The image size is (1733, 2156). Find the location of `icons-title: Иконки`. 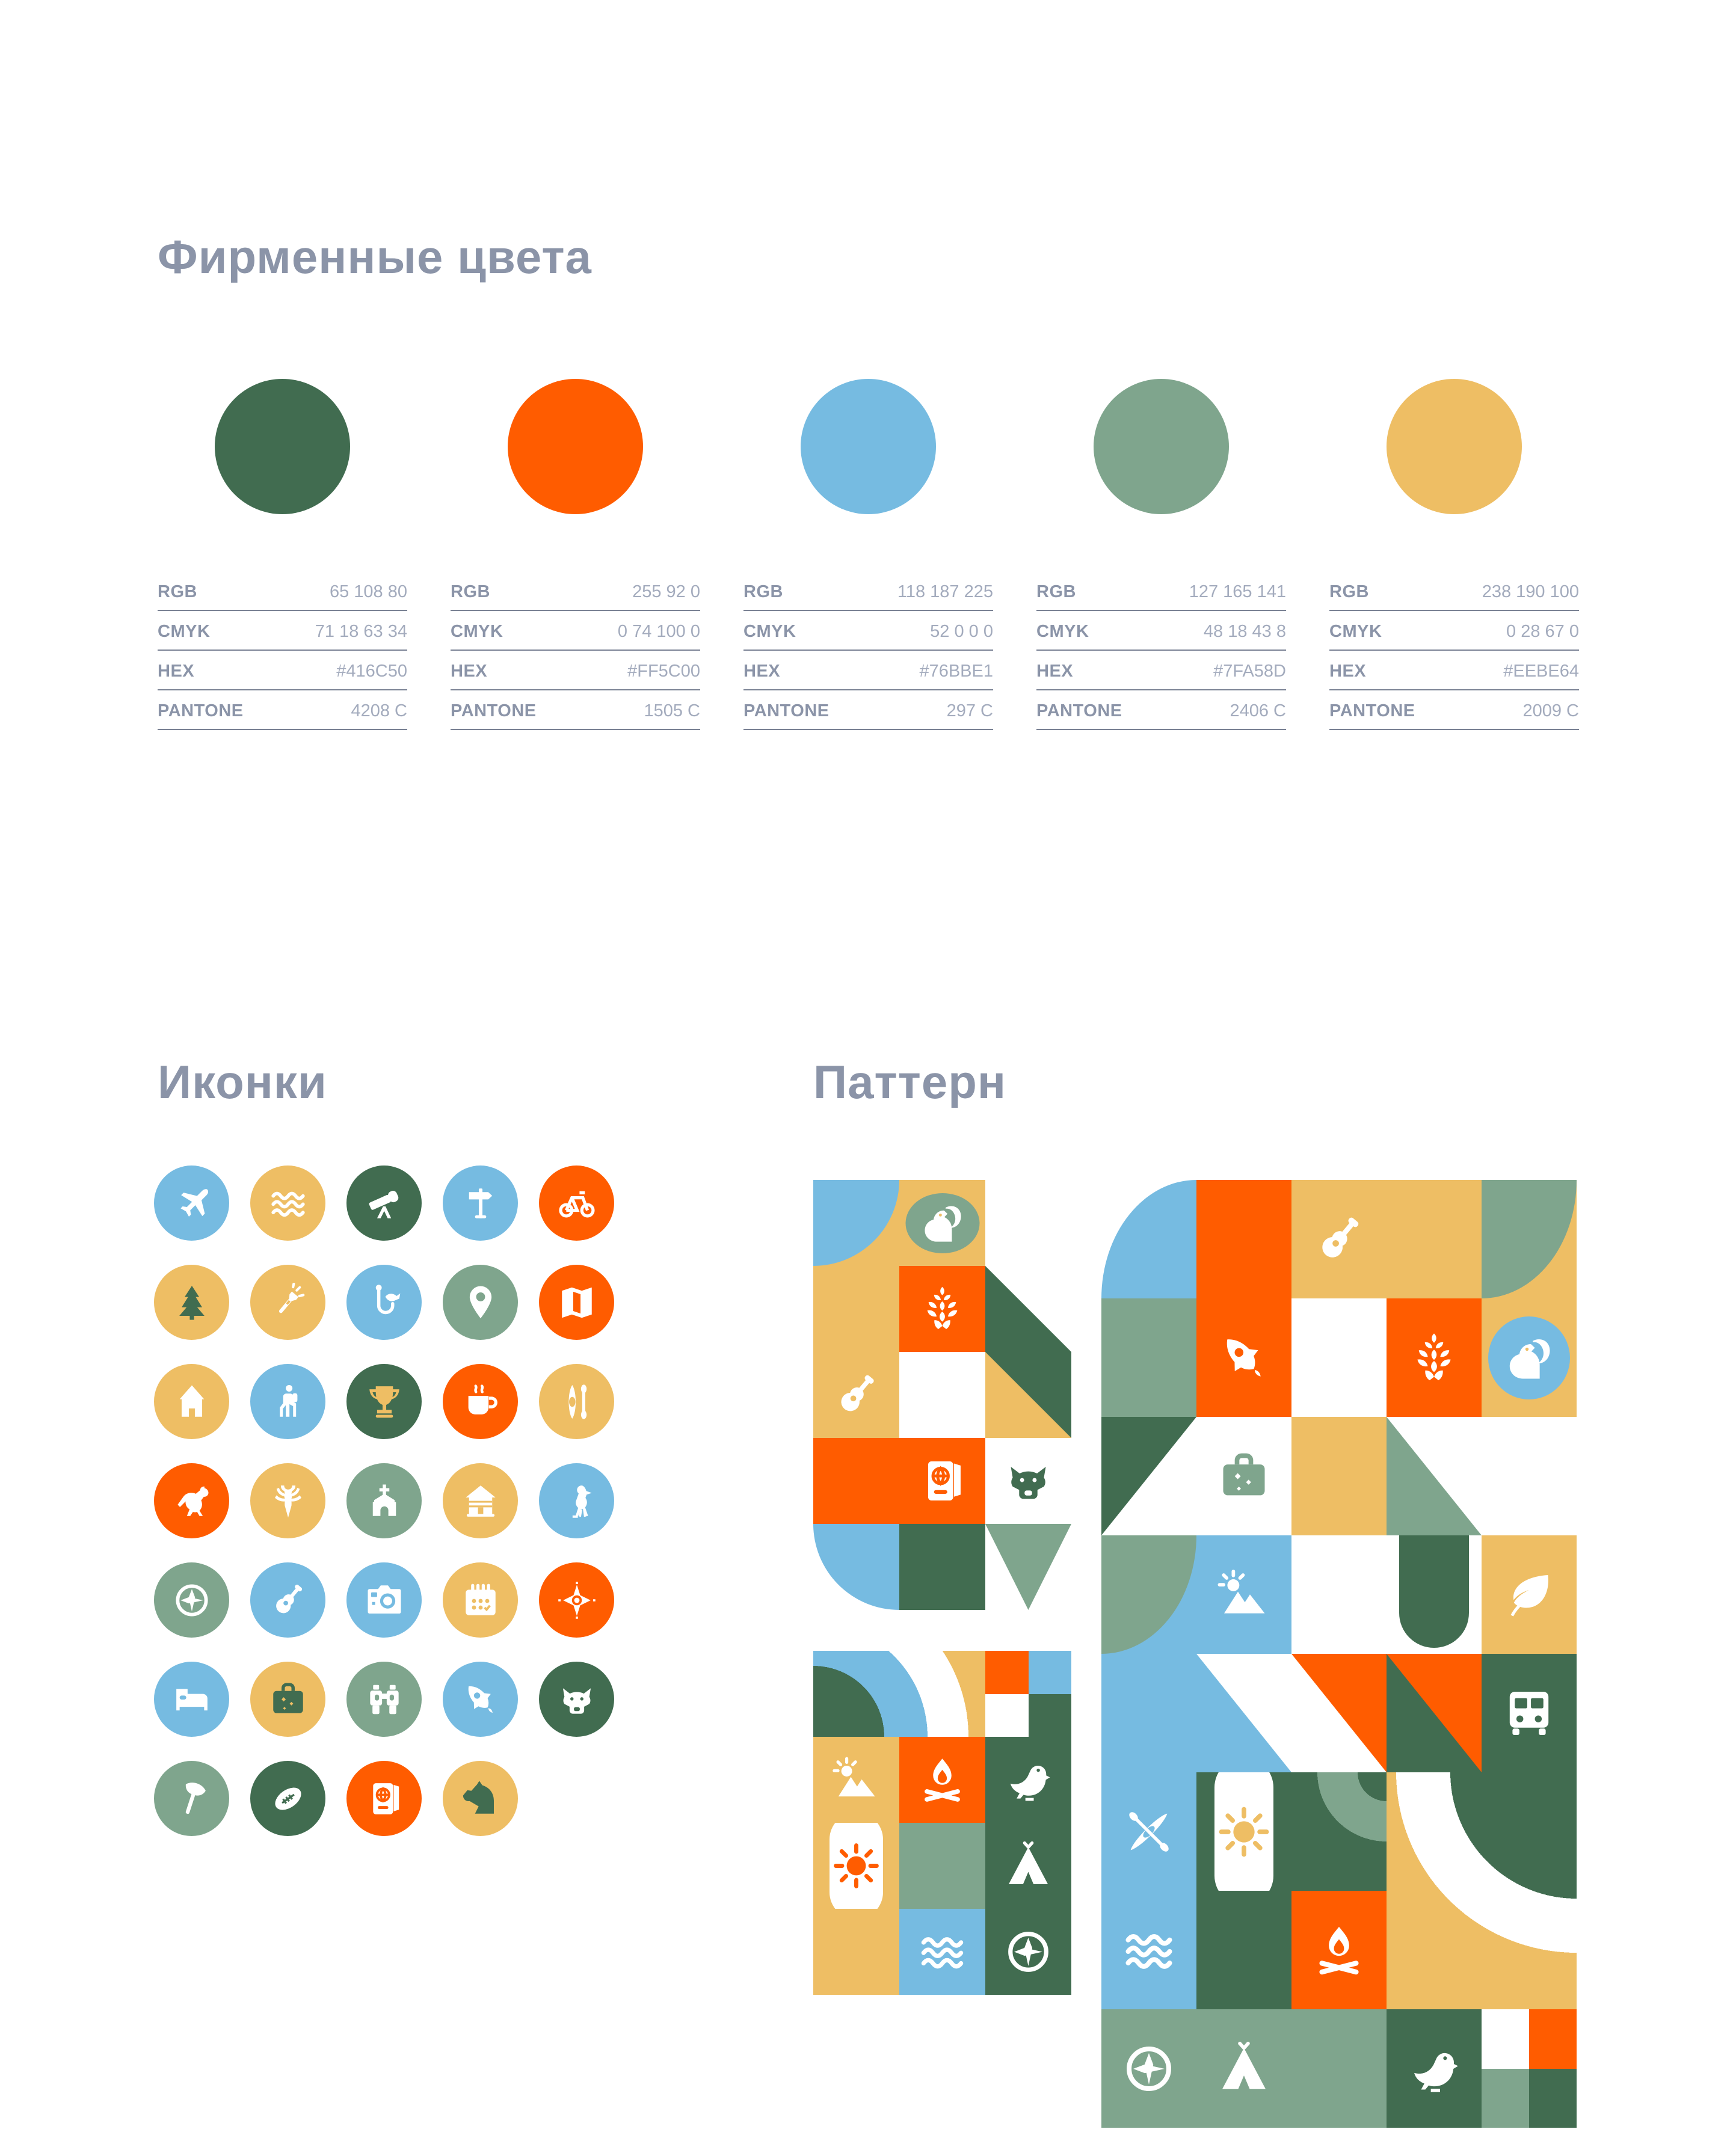

icons-title: Иконки is located at coordinates (243, 1082).